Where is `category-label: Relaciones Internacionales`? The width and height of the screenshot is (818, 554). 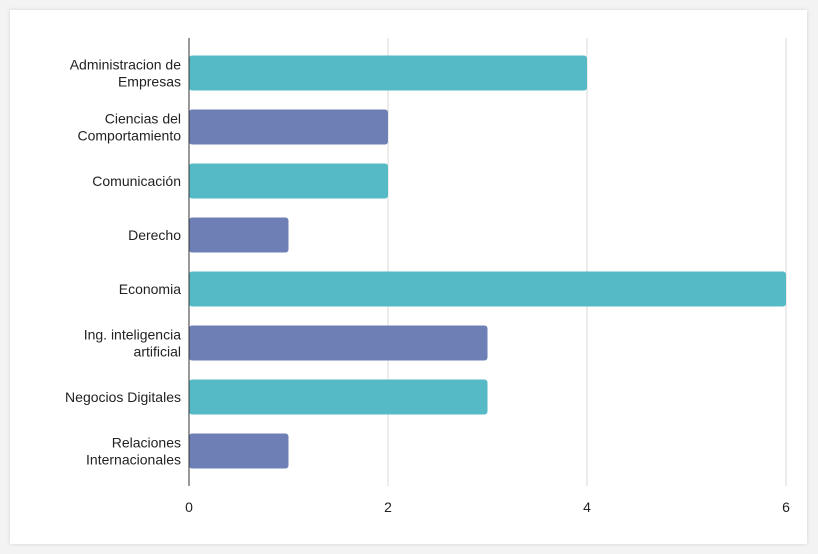
category-label: Relaciones Internacionales is located at coordinates (133, 451).